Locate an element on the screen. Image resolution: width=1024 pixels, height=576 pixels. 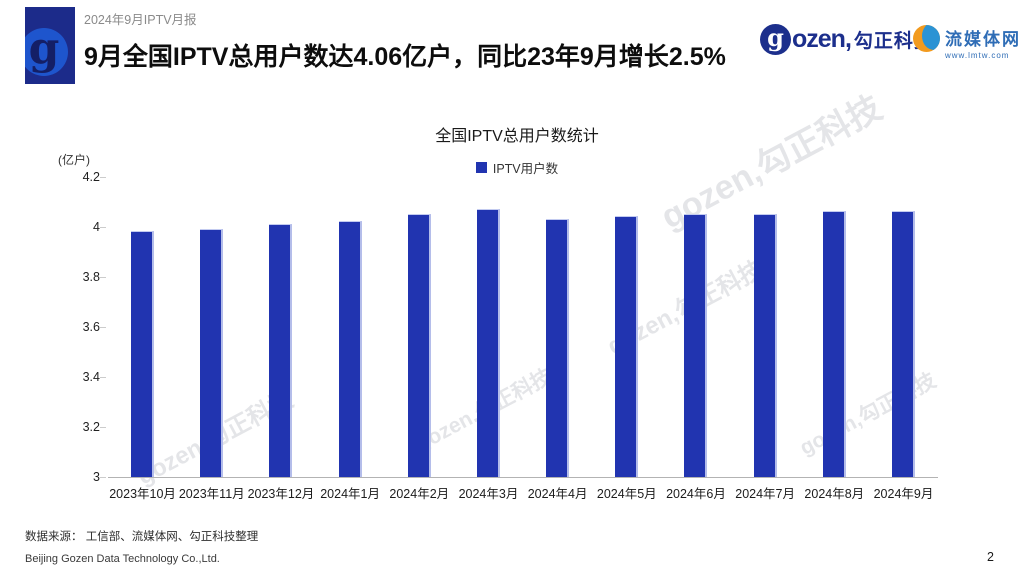
lmtw-name: 流媒体网 is located at coordinates (983, 39).